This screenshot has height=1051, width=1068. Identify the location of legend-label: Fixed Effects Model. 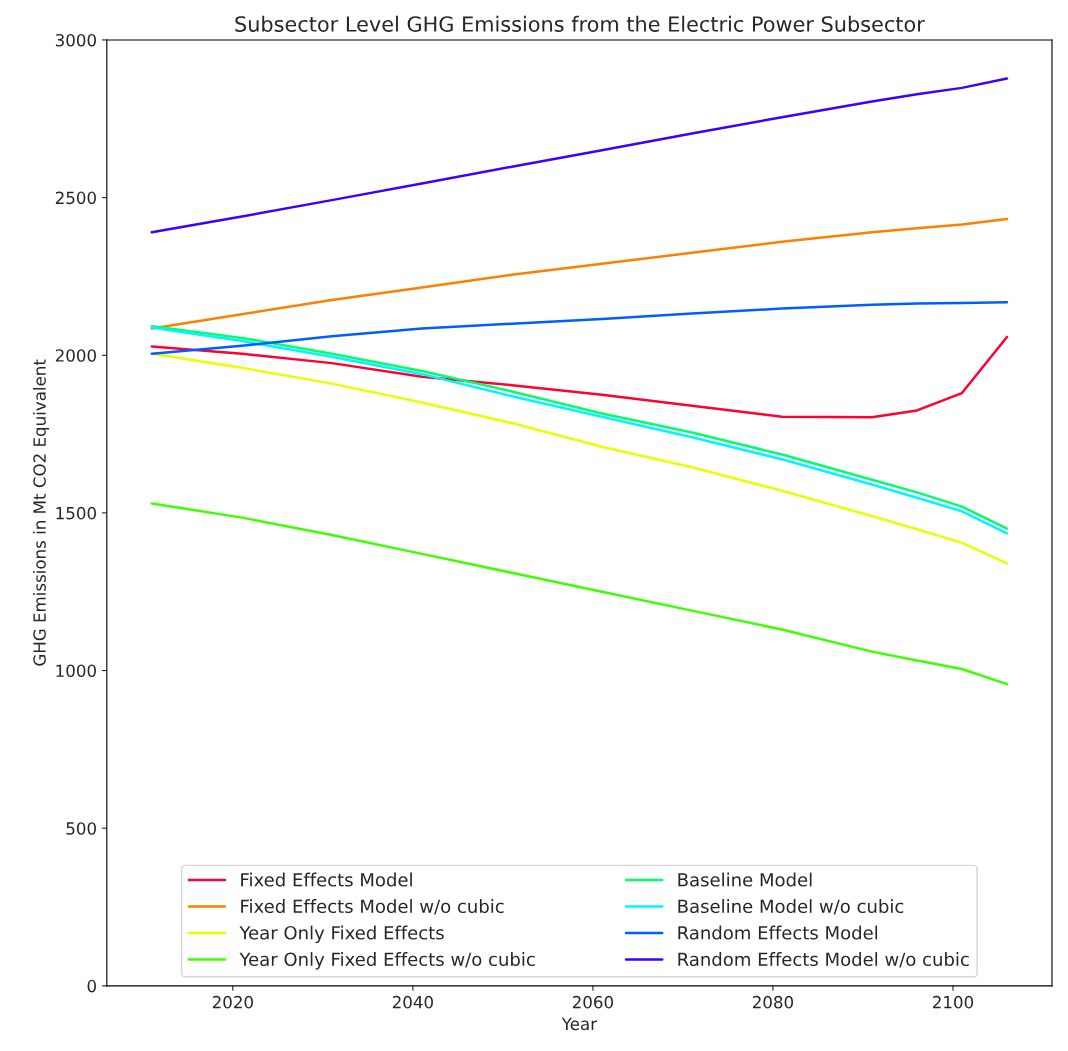
(326, 879).